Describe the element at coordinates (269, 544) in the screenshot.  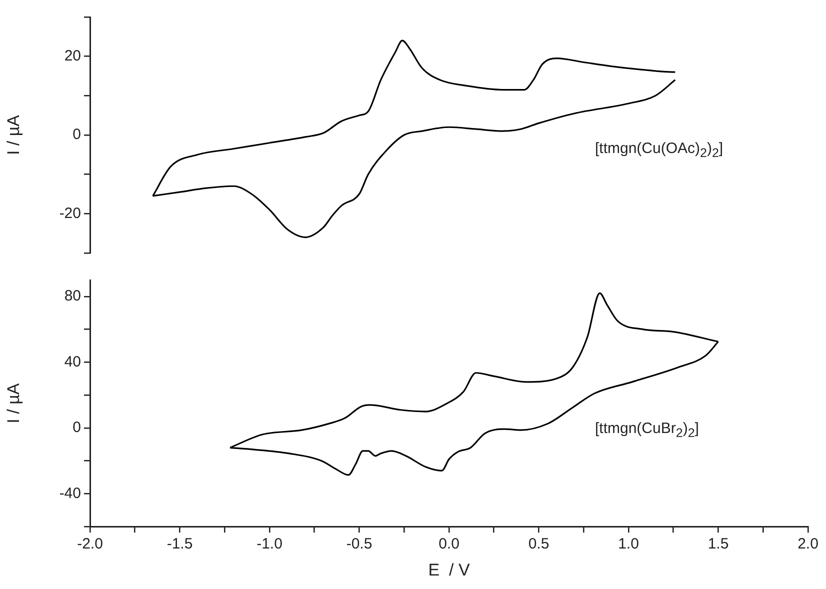
I see `x-tick-label: -1.0` at that location.